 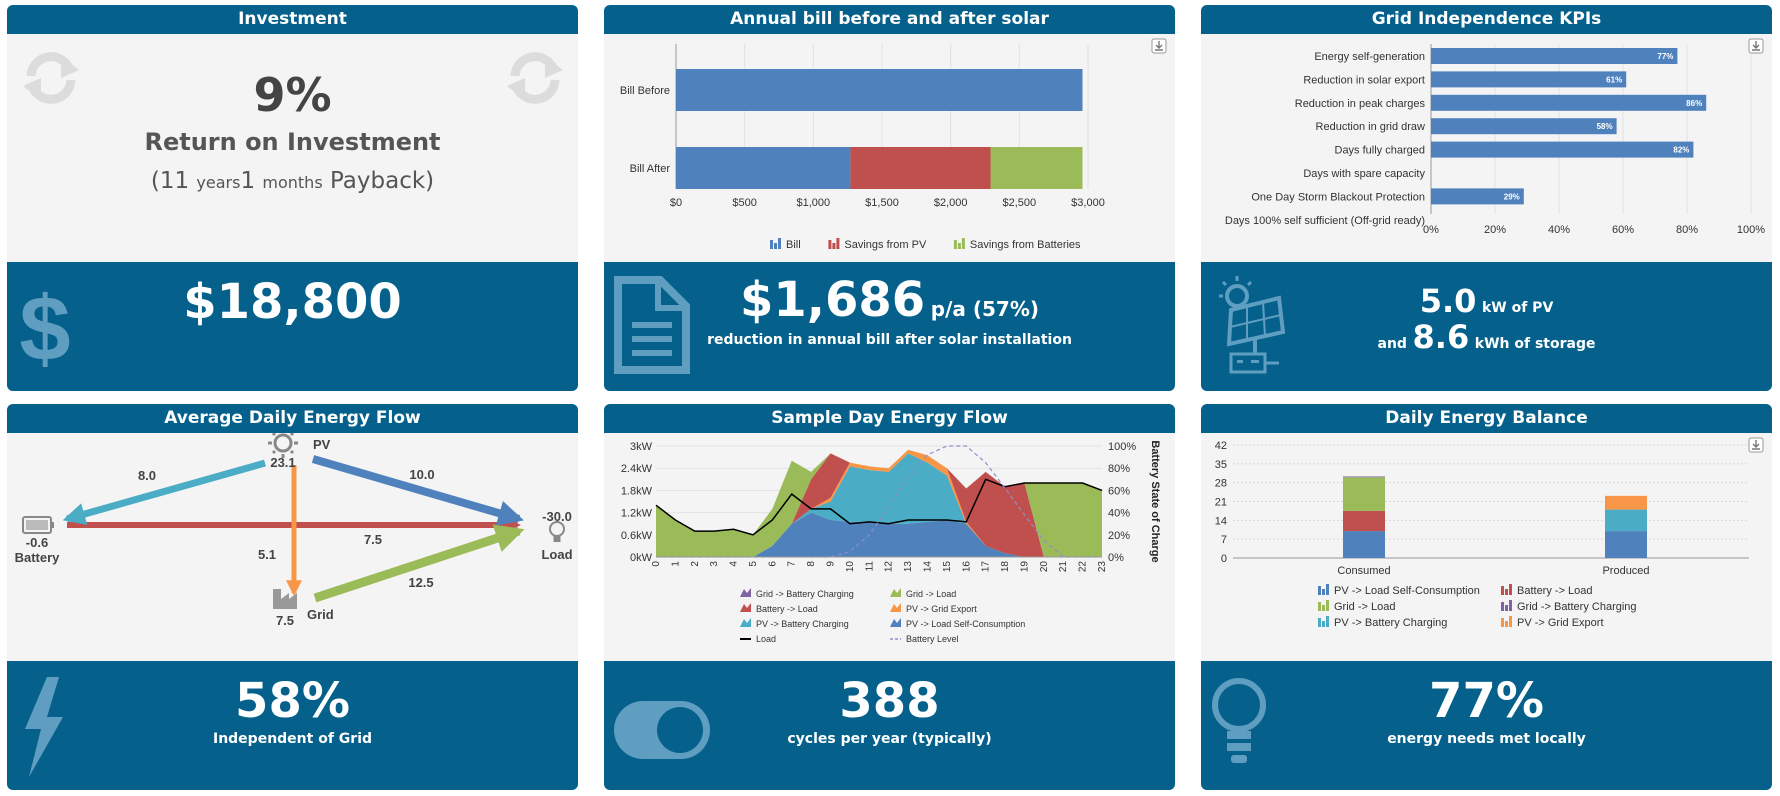 What do you see at coordinates (322, 444) in the screenshot?
I see `pv-label: PV` at bounding box center [322, 444].